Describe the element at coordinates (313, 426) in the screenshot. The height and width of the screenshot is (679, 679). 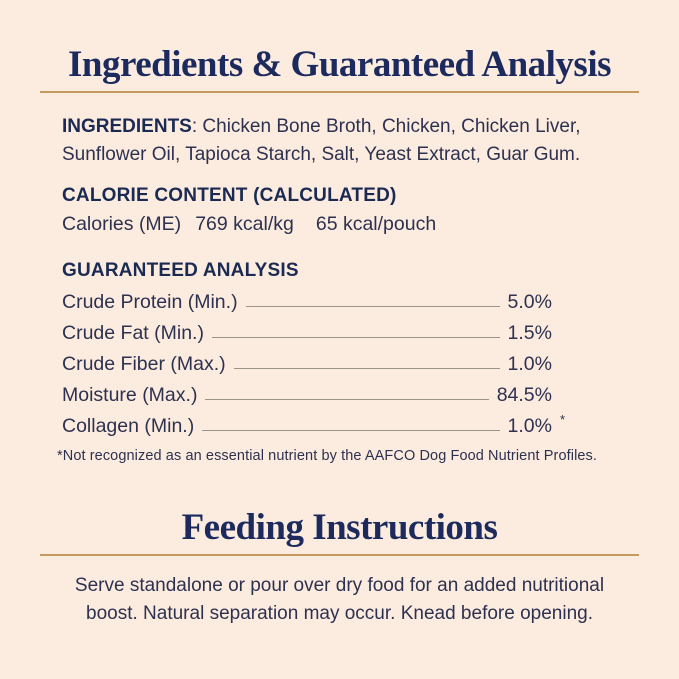
I see `analysis-row-collagen: Collagen (Min.) 1.0% *` at that location.